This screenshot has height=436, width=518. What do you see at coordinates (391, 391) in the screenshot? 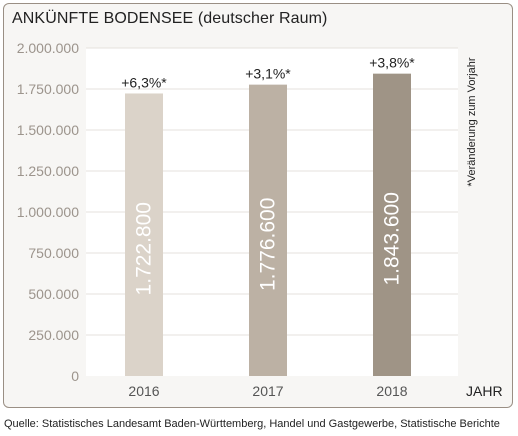
I see `x-tick-label: 2018` at bounding box center [391, 391].